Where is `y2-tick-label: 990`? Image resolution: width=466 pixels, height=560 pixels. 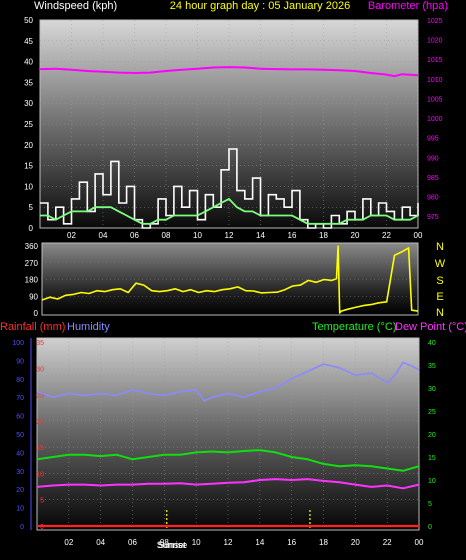
y2-tick-label: 990 is located at coordinates (433, 158).